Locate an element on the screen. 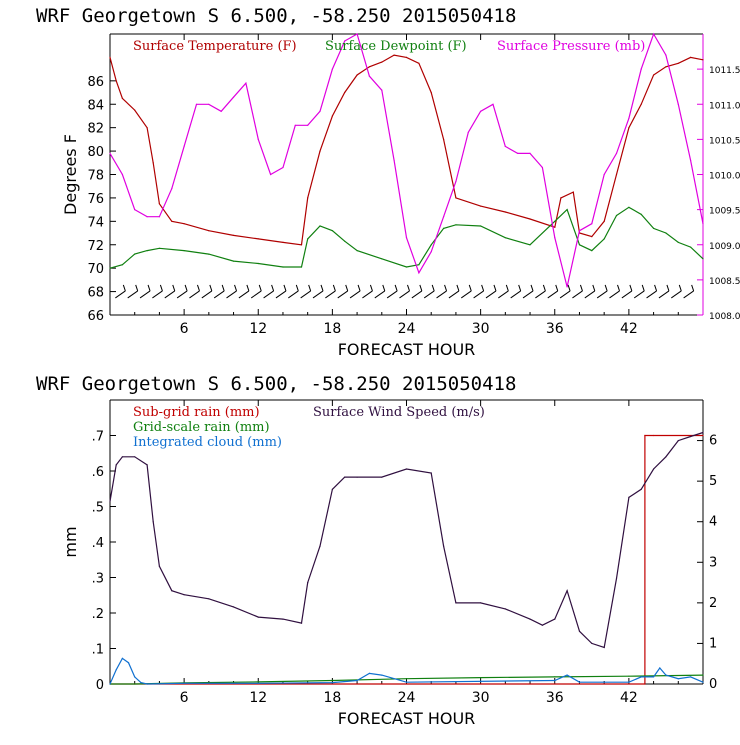 Image resolution: width=740 pixels, height=745 pixels. y2-tick-label: 1011.5 is located at coordinates (724, 71).